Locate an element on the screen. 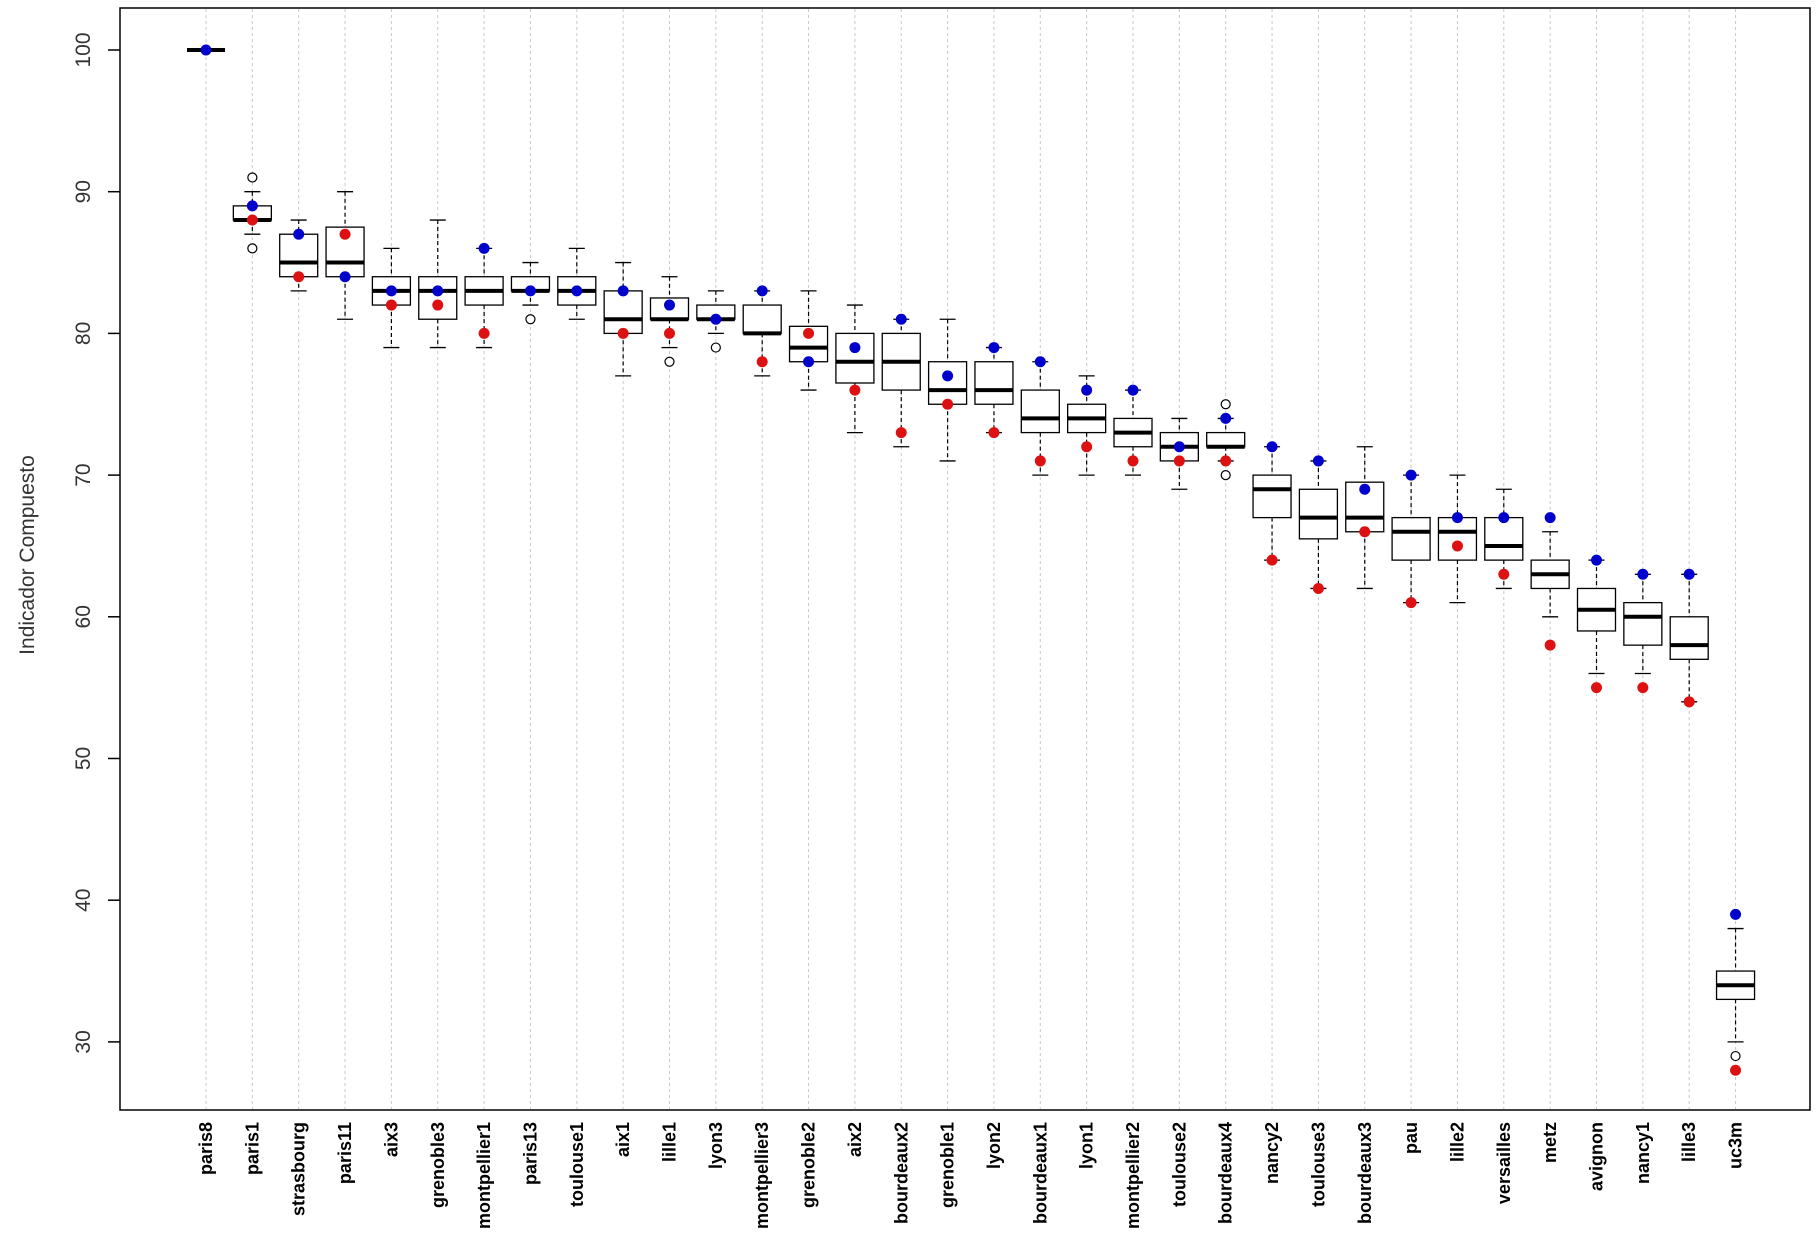  box-versailles is located at coordinates (1504, 539).